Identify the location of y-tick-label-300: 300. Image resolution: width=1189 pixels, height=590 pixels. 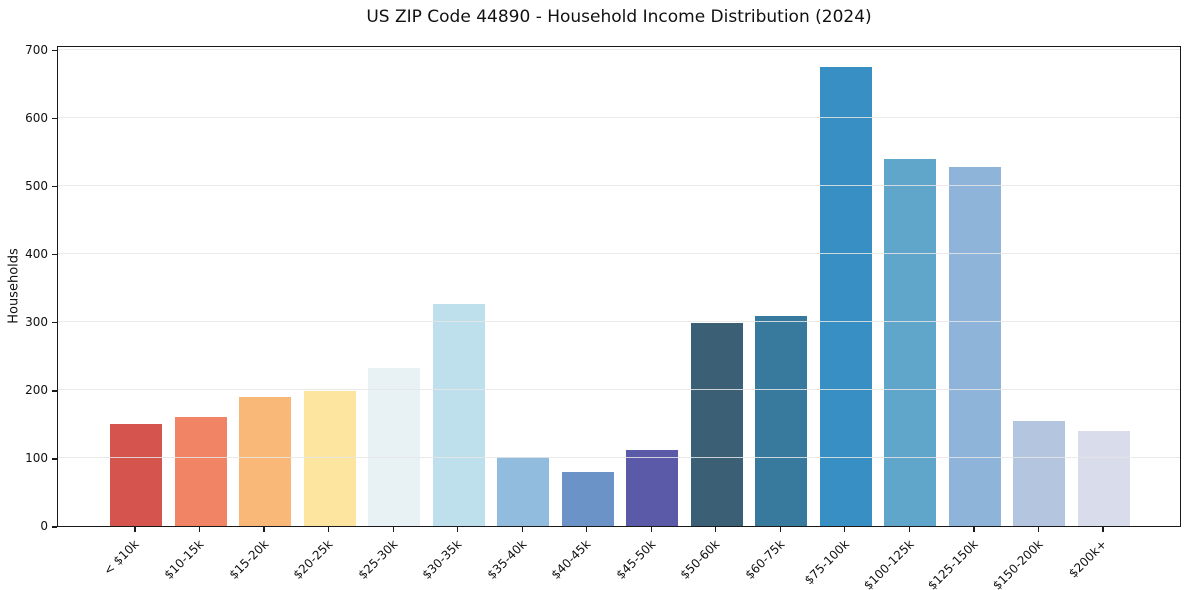
(36, 321).